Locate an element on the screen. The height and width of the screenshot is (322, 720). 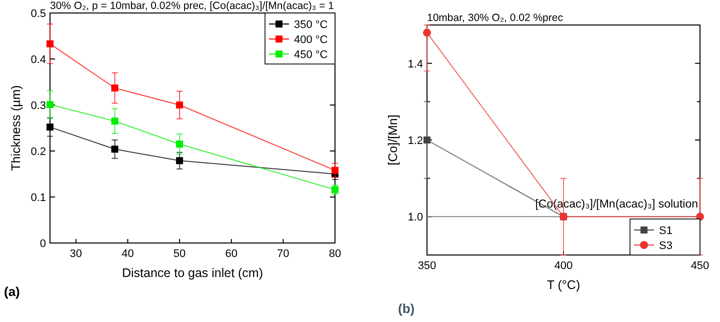
text: (b) is located at coordinates (406, 308).